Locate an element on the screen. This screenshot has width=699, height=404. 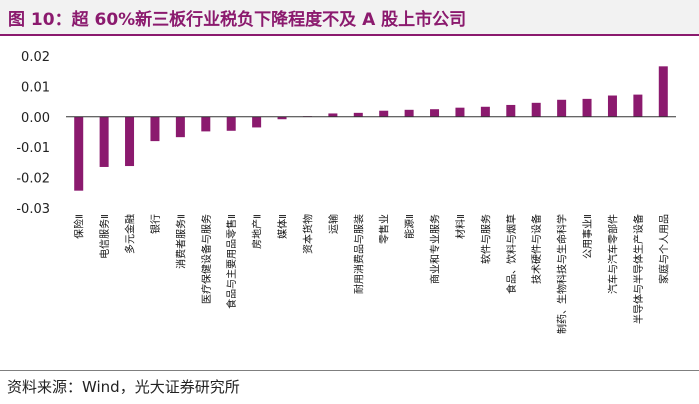
category-label: 保险Ⅱ is located at coordinates (79, 226).